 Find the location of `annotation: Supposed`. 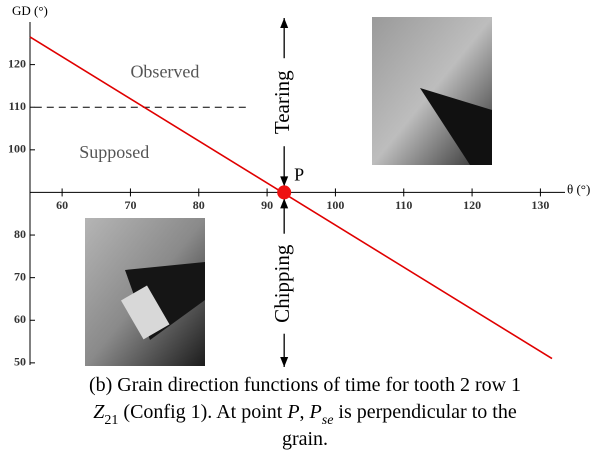

annotation: Supposed is located at coordinates (114, 152).